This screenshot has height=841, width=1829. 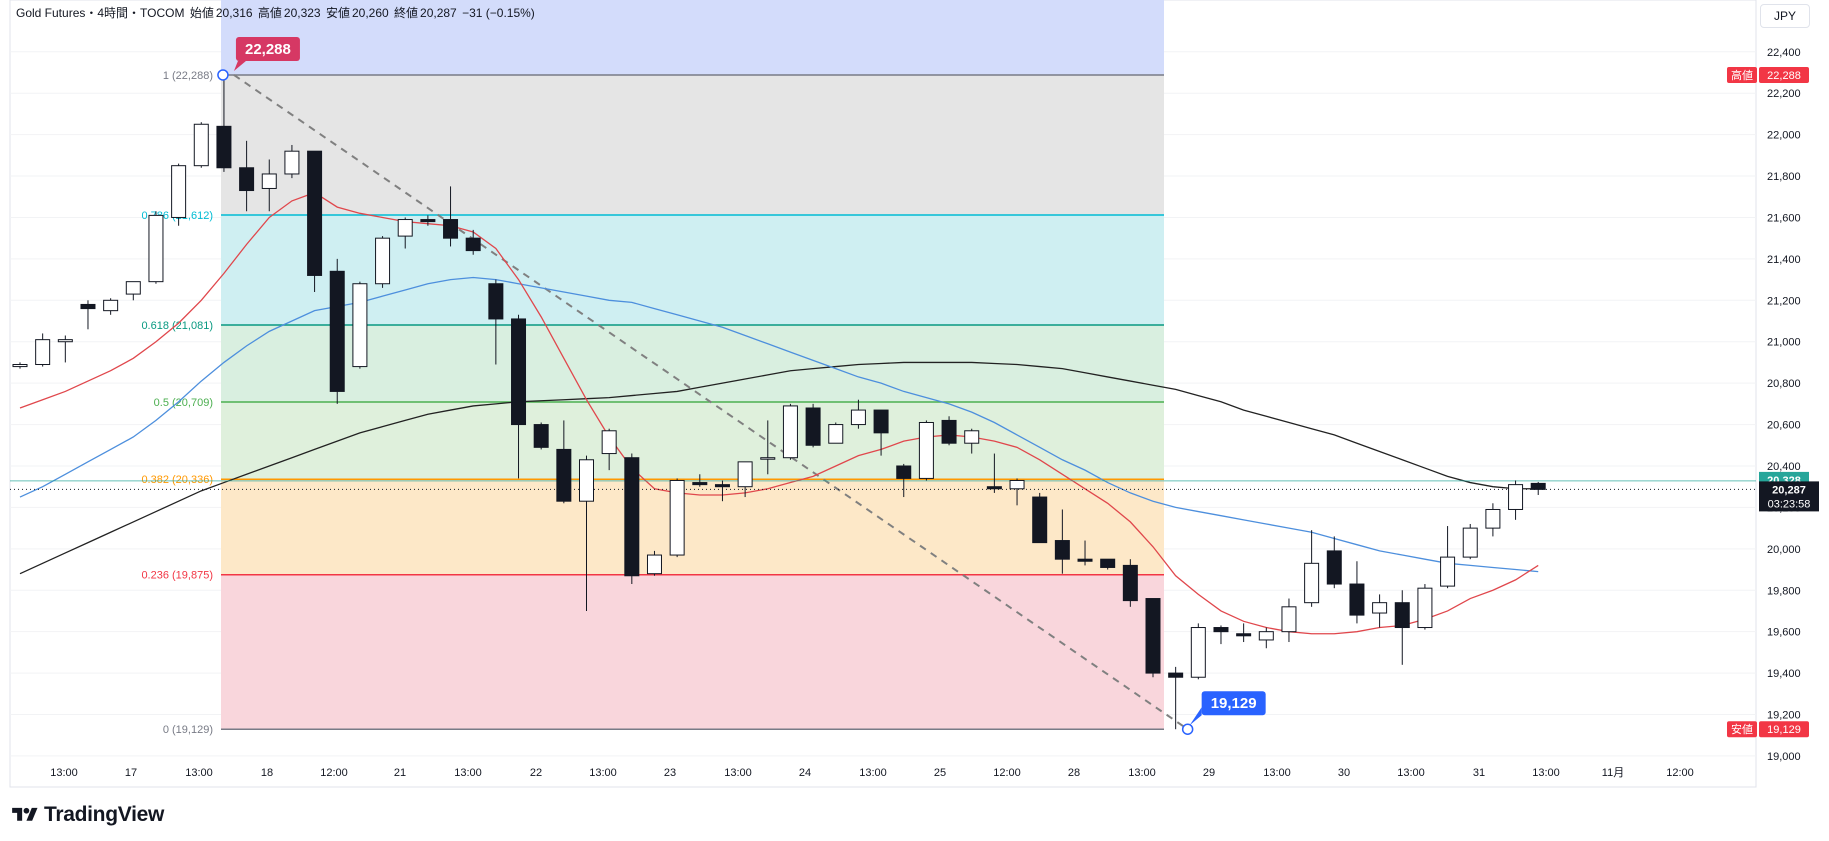 What do you see at coordinates (1742, 729) in the screenshot?
I see `low-tag-title: 安値` at bounding box center [1742, 729].